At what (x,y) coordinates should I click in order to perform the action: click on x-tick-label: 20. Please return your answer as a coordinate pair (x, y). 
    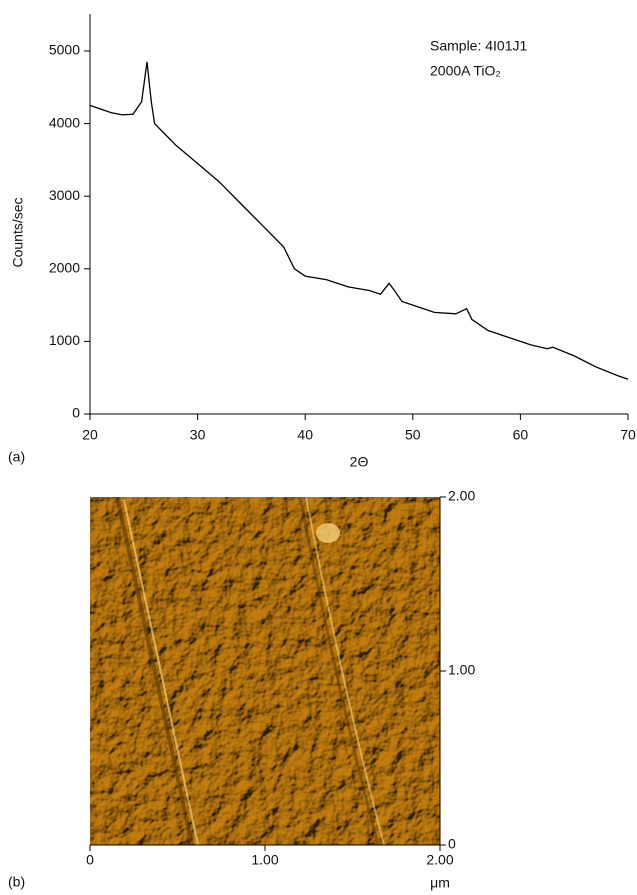
    Looking at the image, I should click on (90, 435).